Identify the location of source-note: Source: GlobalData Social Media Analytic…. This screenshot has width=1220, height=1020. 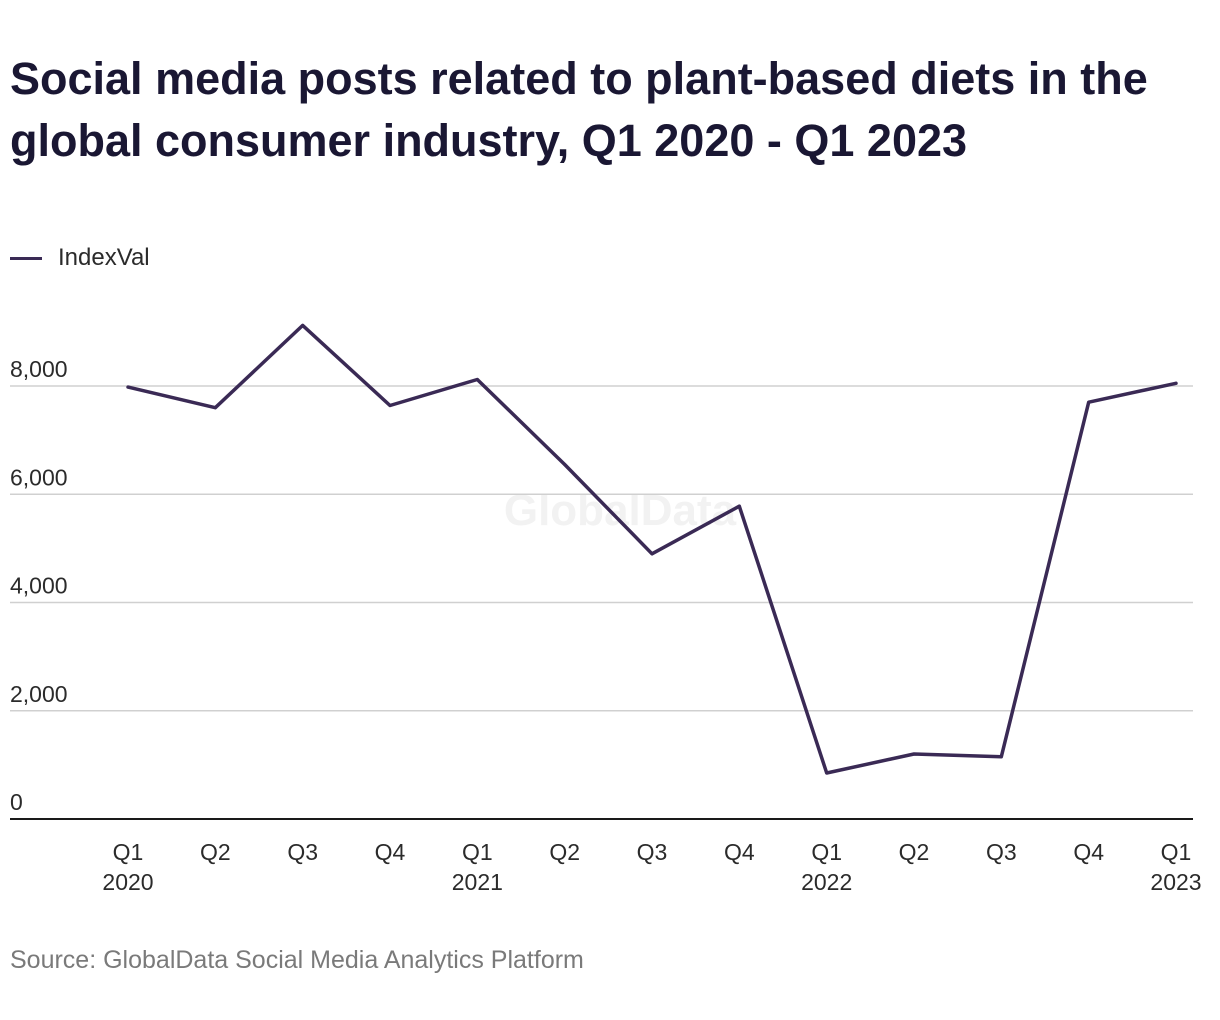
(297, 960).